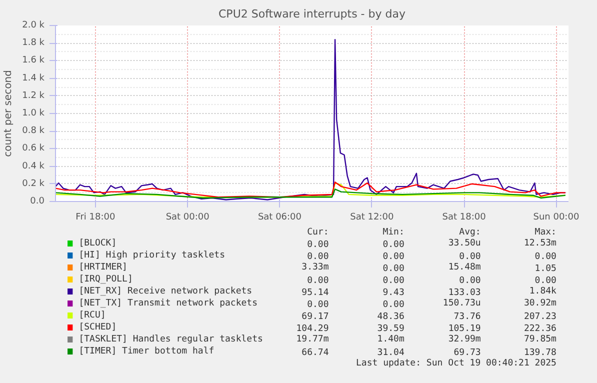 This screenshot has height=383, width=597. Describe the element at coordinates (312, 329) in the screenshot. I see `text: 104.29` at that location.